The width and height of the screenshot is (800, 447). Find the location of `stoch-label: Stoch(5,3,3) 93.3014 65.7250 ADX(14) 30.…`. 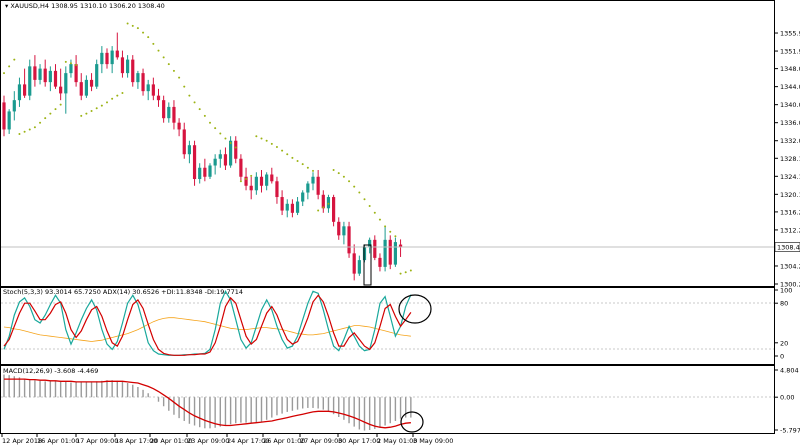

stoch-label: Stoch(5,3,3) 93.3014 65.7250 ADX(14) 30.… is located at coordinates (123, 292).